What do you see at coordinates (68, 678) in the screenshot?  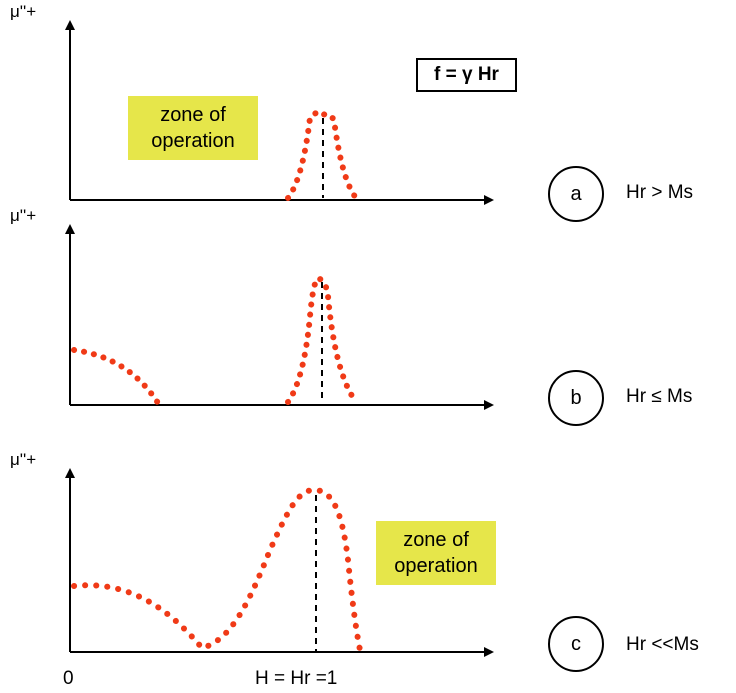 I see `x-axis-origin-label: 0` at bounding box center [68, 678].